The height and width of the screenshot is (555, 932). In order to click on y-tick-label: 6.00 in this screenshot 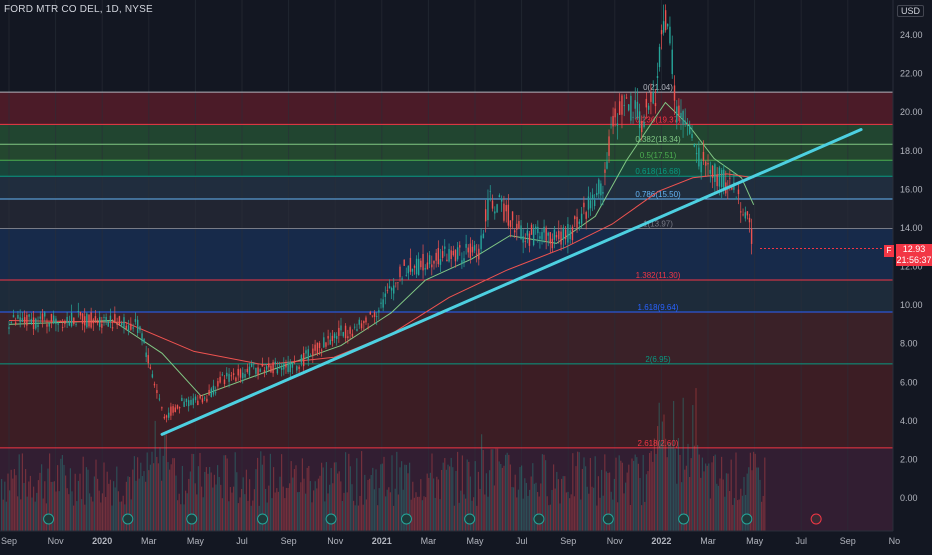, I will do `click(909, 382)`.